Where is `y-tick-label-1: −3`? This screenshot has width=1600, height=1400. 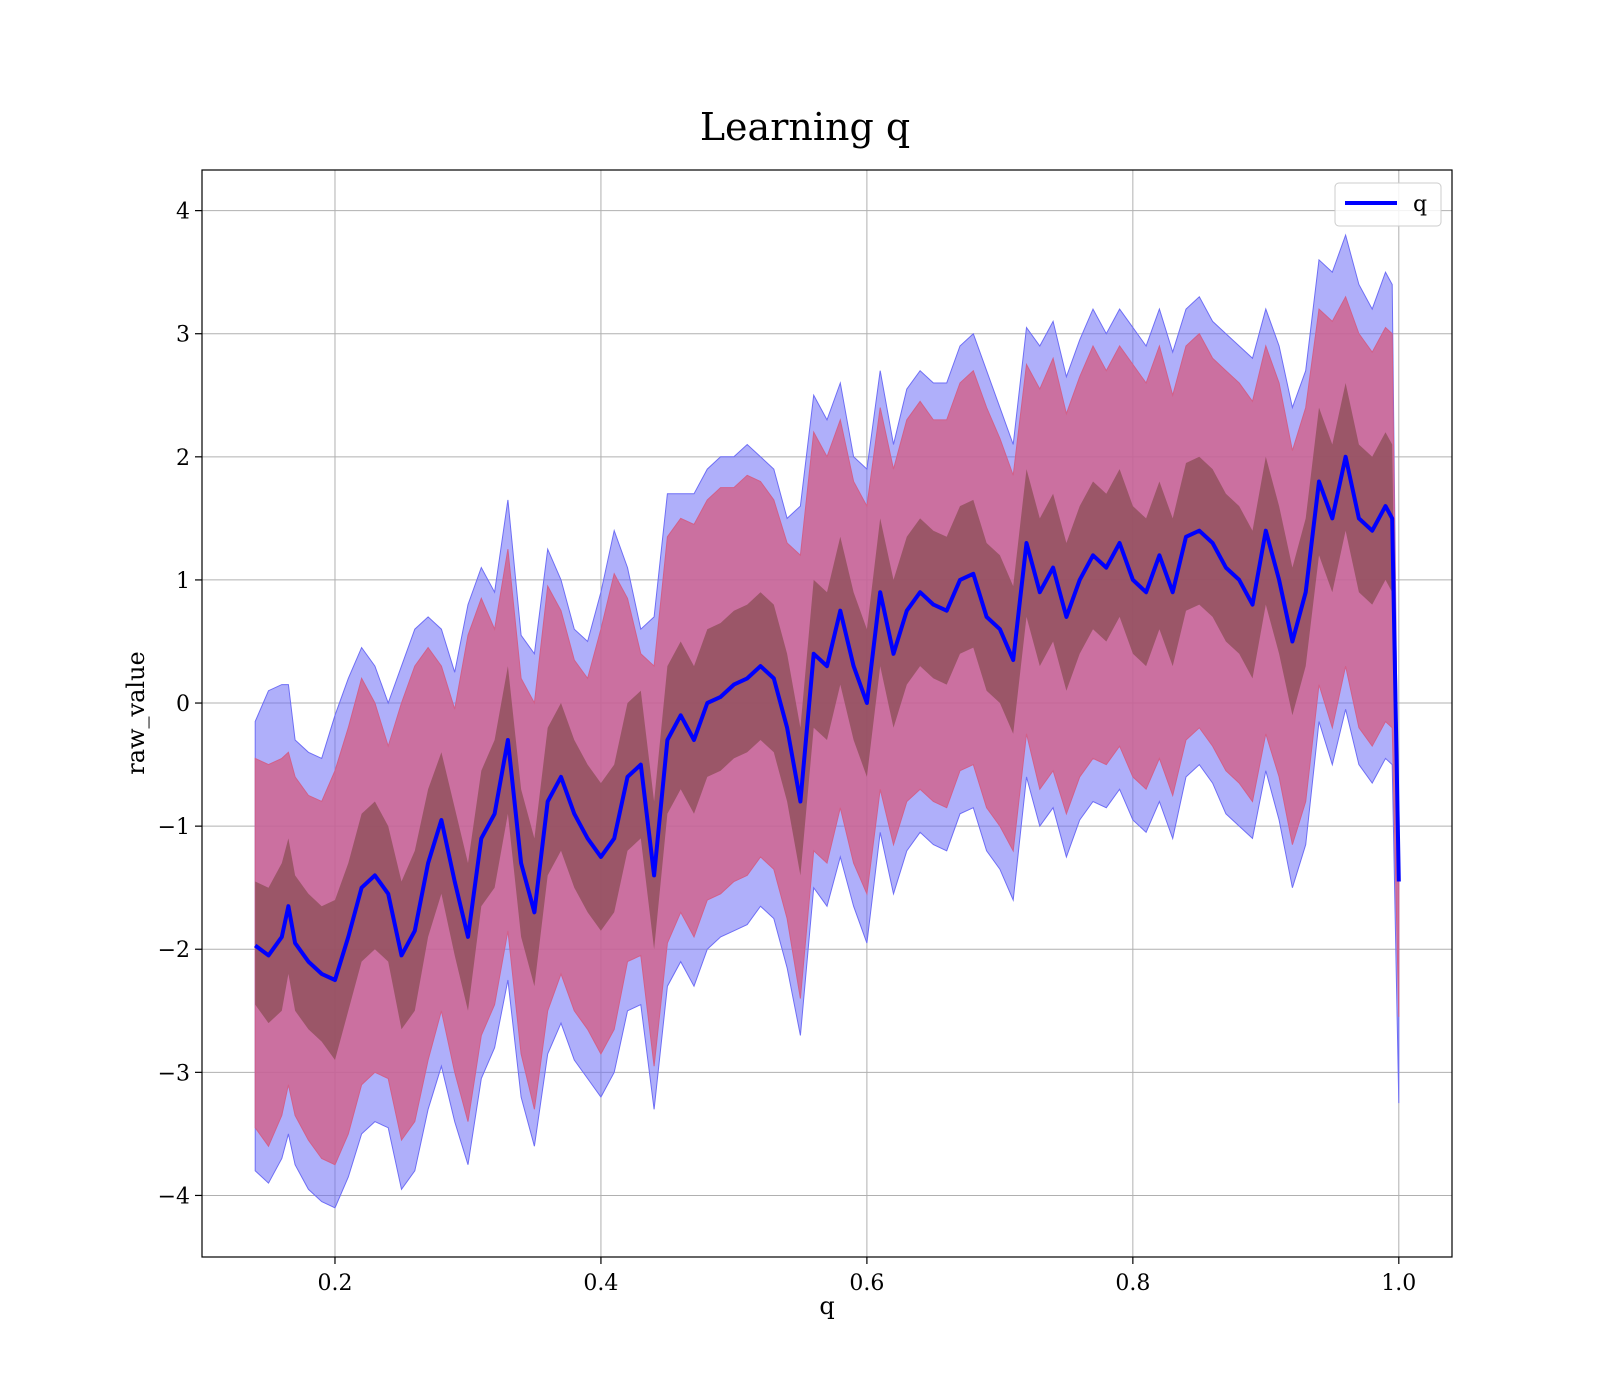
y-tick-label-1: −3 is located at coordinates (174, 1073).